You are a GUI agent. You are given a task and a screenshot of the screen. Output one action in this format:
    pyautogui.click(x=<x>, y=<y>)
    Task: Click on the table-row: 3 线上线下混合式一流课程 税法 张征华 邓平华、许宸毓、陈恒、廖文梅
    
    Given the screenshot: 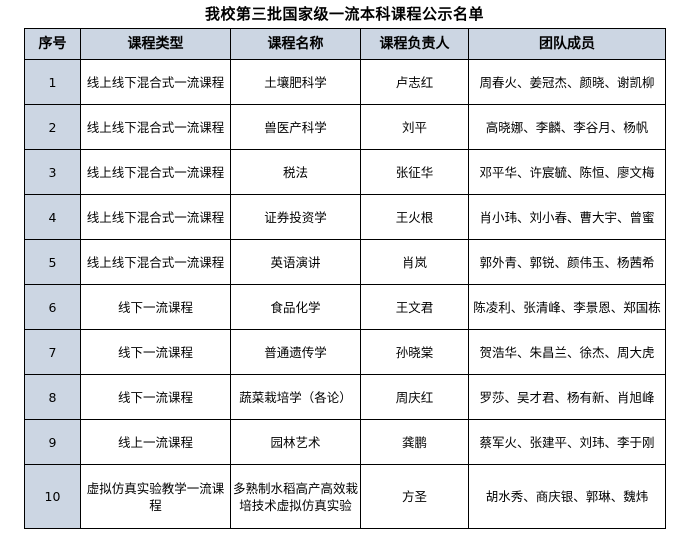 What is the action you would take?
    pyautogui.click(x=345, y=172)
    